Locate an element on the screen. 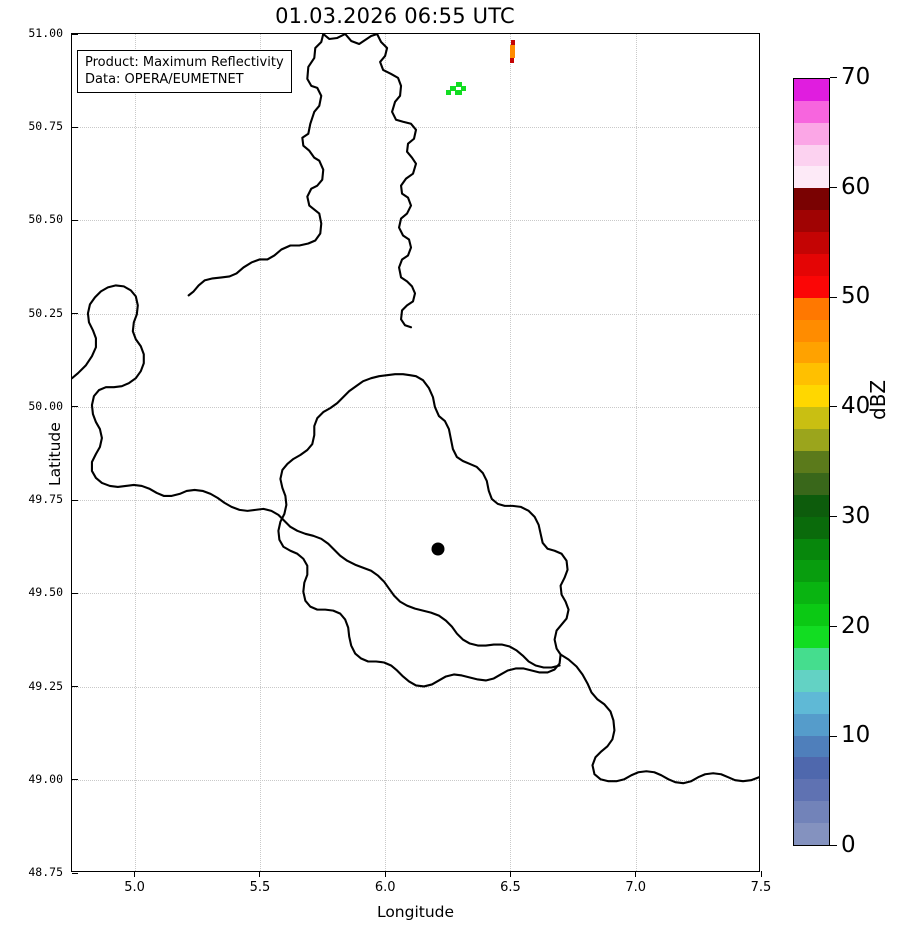  colorbar-tick-label: 70 is located at coordinates (856, 77).